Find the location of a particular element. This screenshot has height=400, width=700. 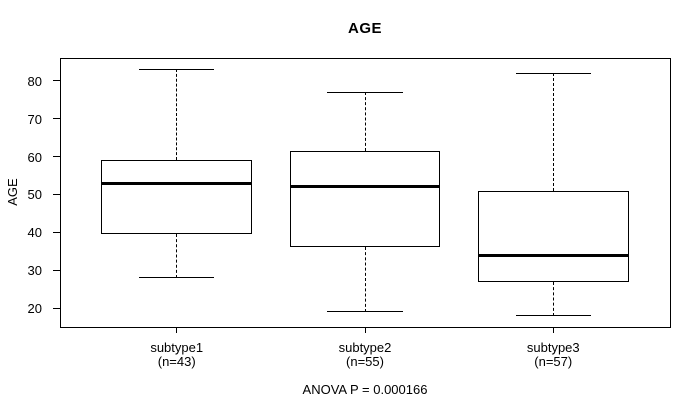

x-category-sublabel: (n=43) is located at coordinates (176, 361).